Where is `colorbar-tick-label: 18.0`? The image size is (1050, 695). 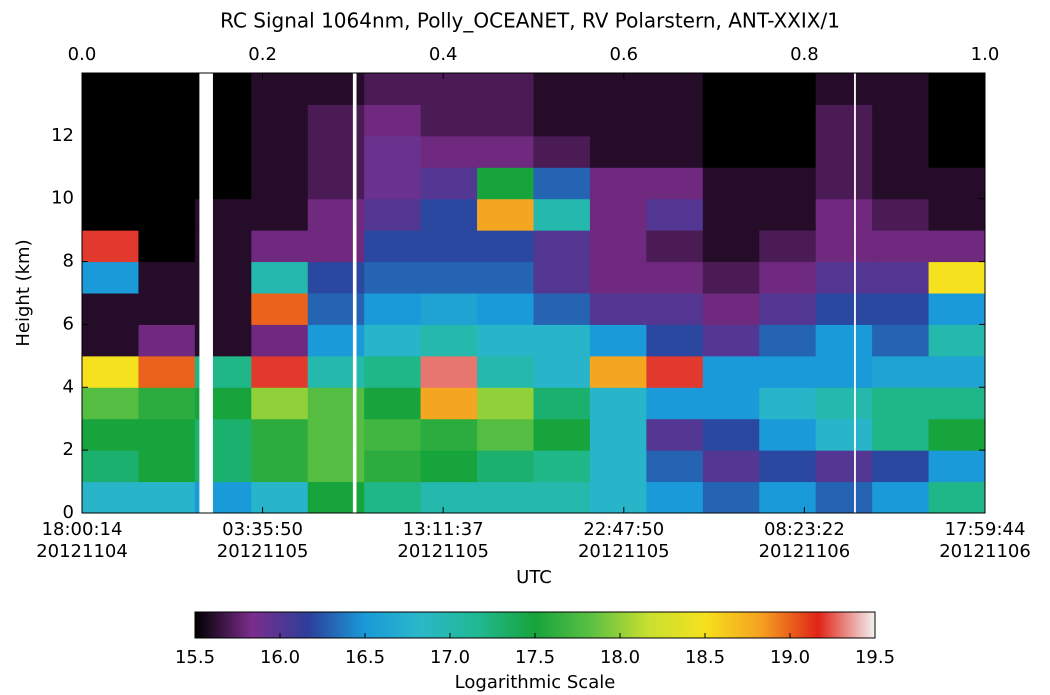
colorbar-tick-label: 18.0 is located at coordinates (620, 657).